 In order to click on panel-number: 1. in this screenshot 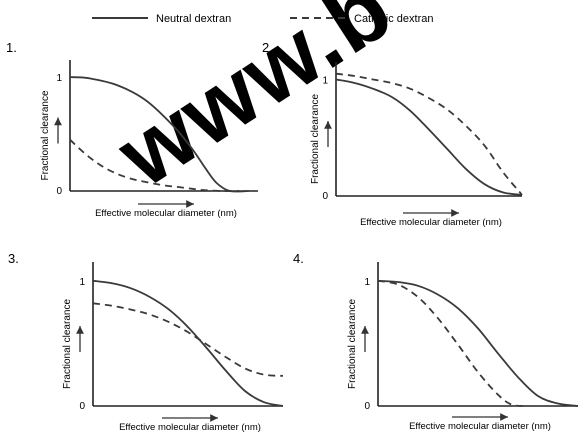, I will do `click(11, 47)`.